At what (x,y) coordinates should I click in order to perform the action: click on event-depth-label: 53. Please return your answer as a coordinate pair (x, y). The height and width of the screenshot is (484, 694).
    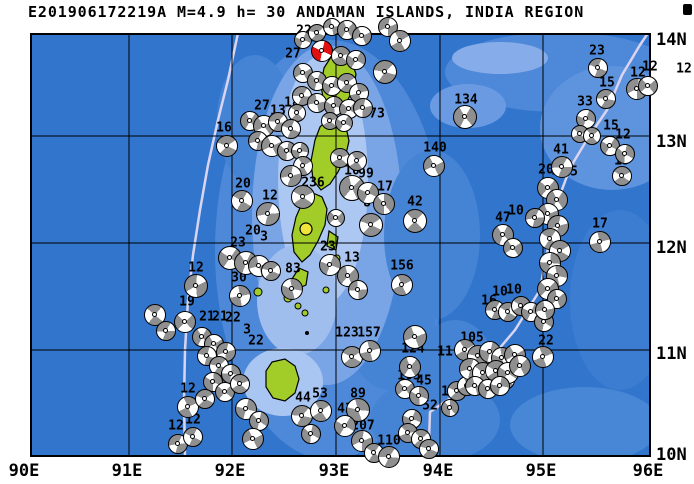
    Looking at the image, I should click on (320, 394).